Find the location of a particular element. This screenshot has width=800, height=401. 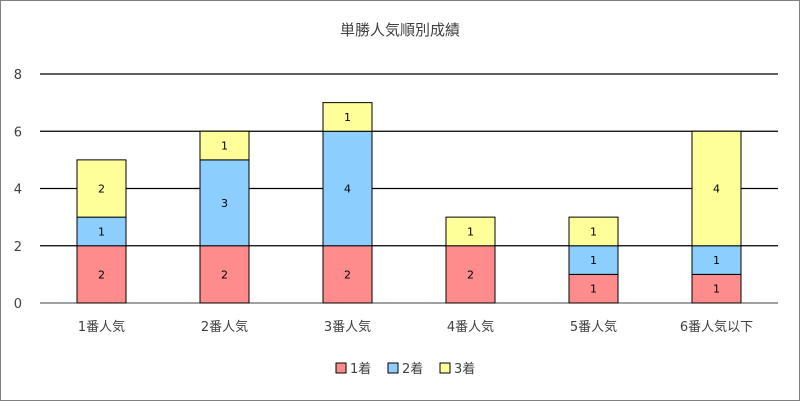

y-axis-ticks: 0 2 4 6 8 is located at coordinates (18, 190).